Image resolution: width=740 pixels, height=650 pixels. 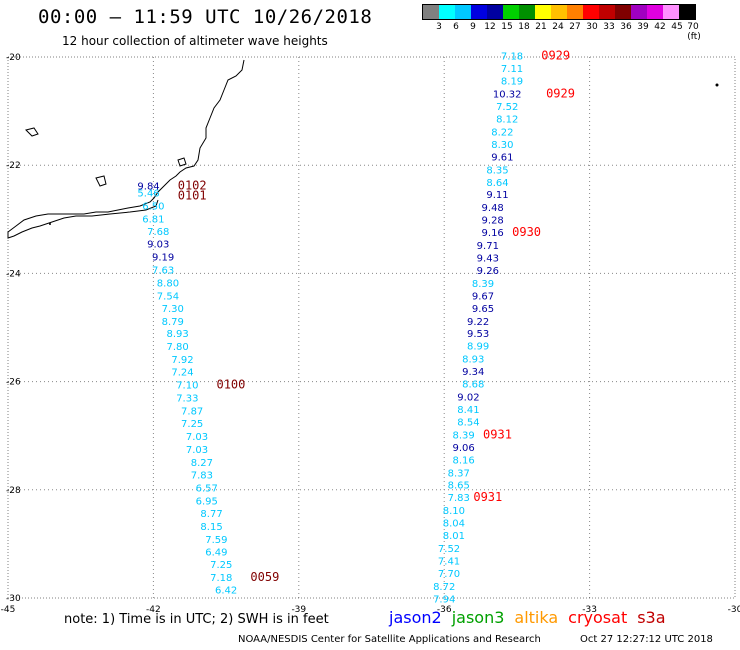 What do you see at coordinates (646, 639) in the screenshot?
I see `generated-timestamp: Oct 27 12:27:12 UTC 2018` at bounding box center [646, 639].